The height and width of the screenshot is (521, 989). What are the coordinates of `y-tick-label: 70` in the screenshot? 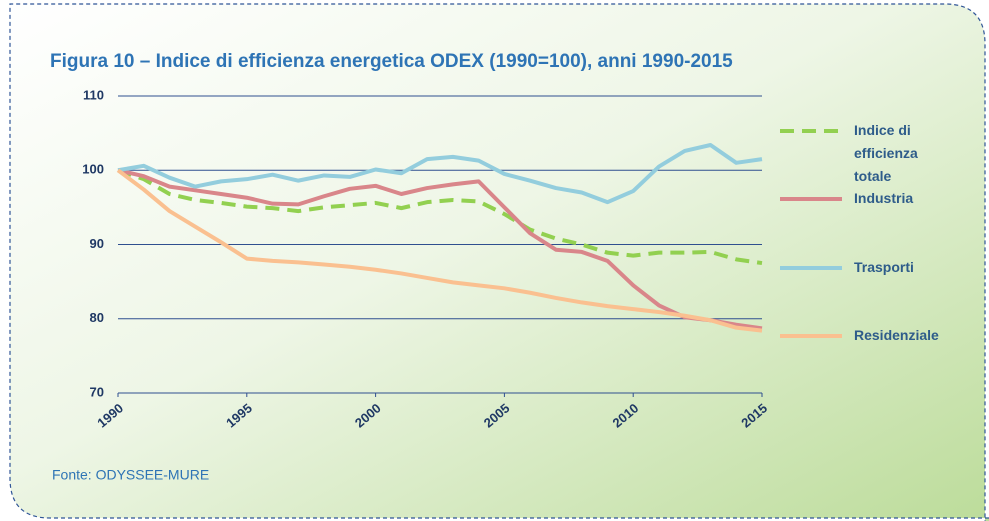 It's located at (97, 391).